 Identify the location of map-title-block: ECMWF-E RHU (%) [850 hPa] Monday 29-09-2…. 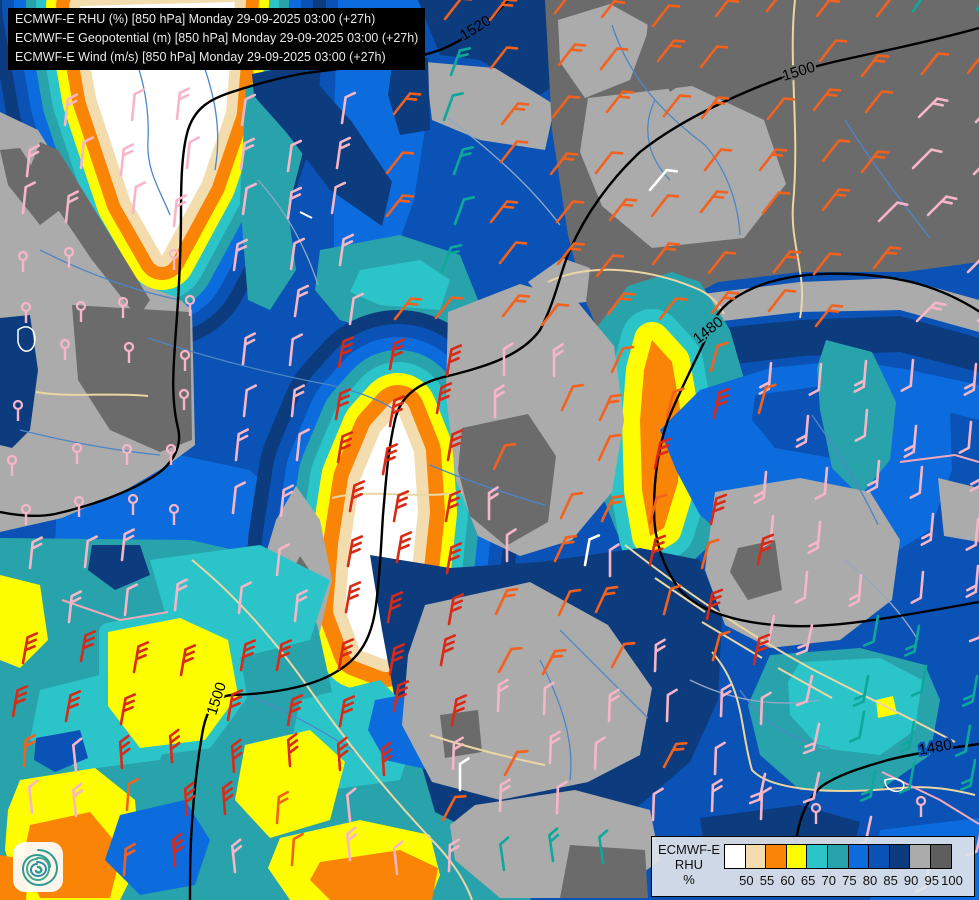
(216, 39).